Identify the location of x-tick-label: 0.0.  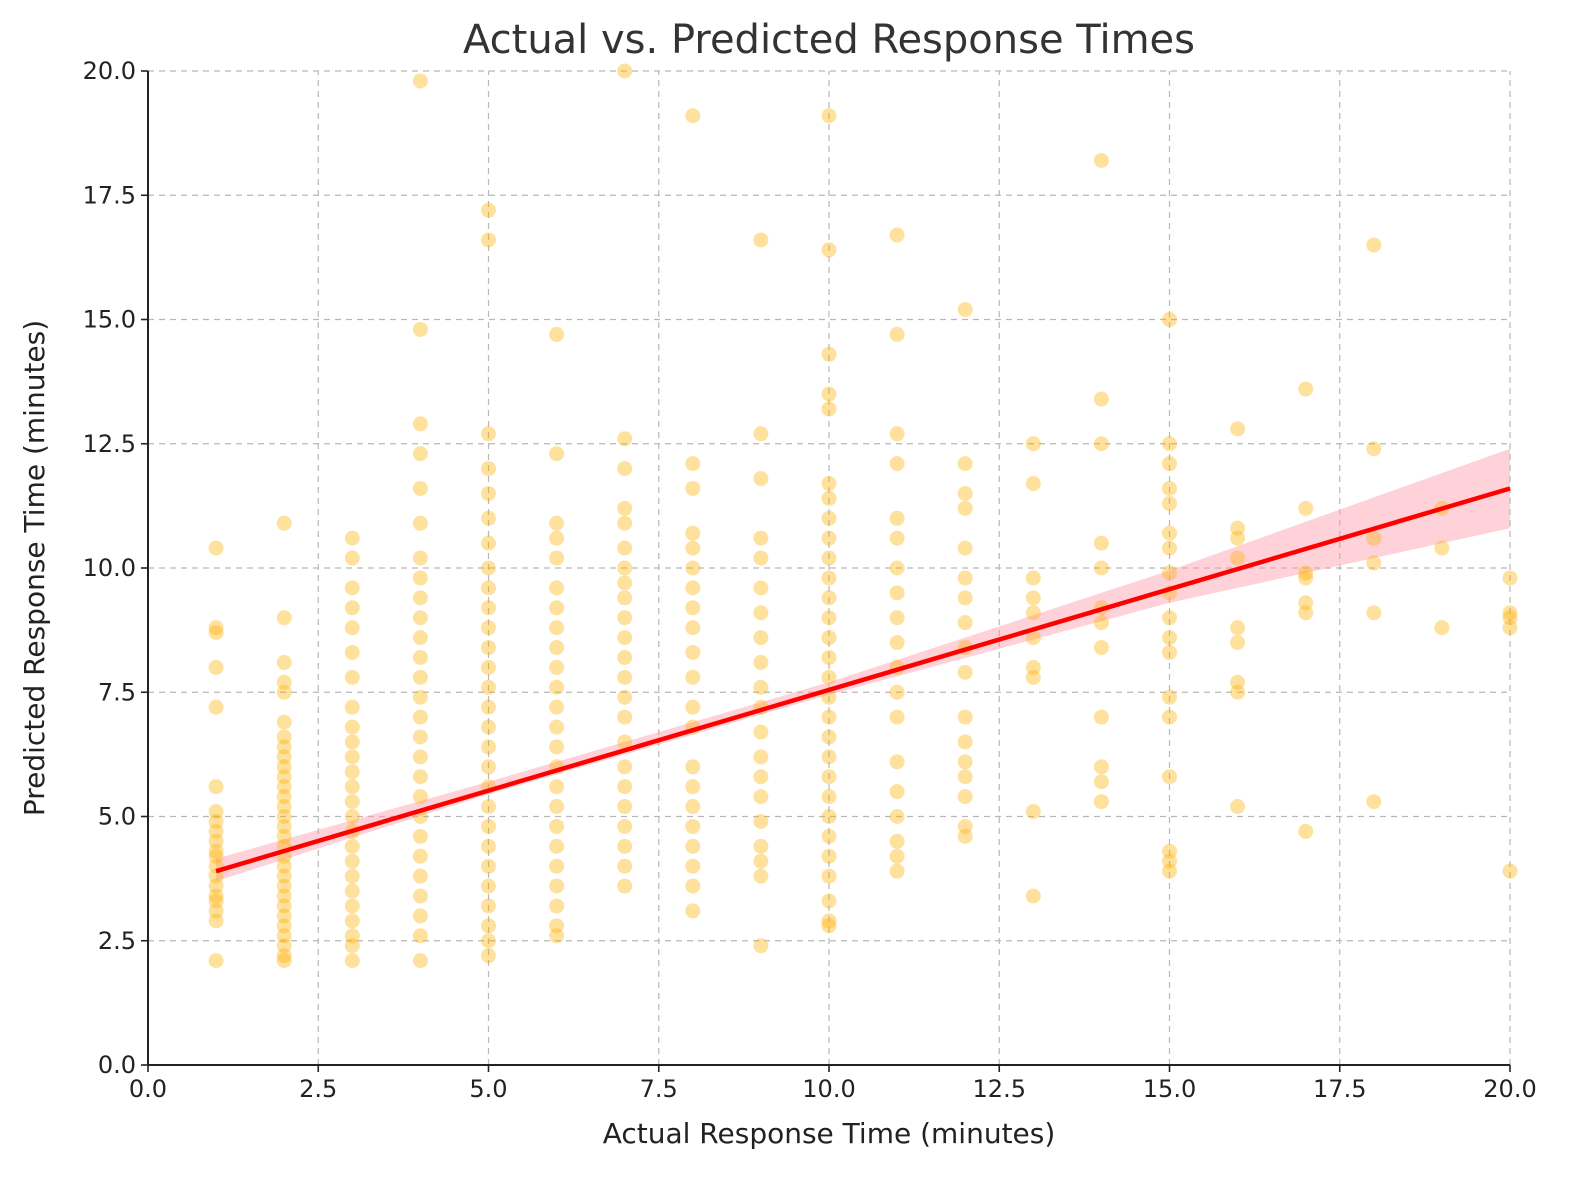
(148, 1089).